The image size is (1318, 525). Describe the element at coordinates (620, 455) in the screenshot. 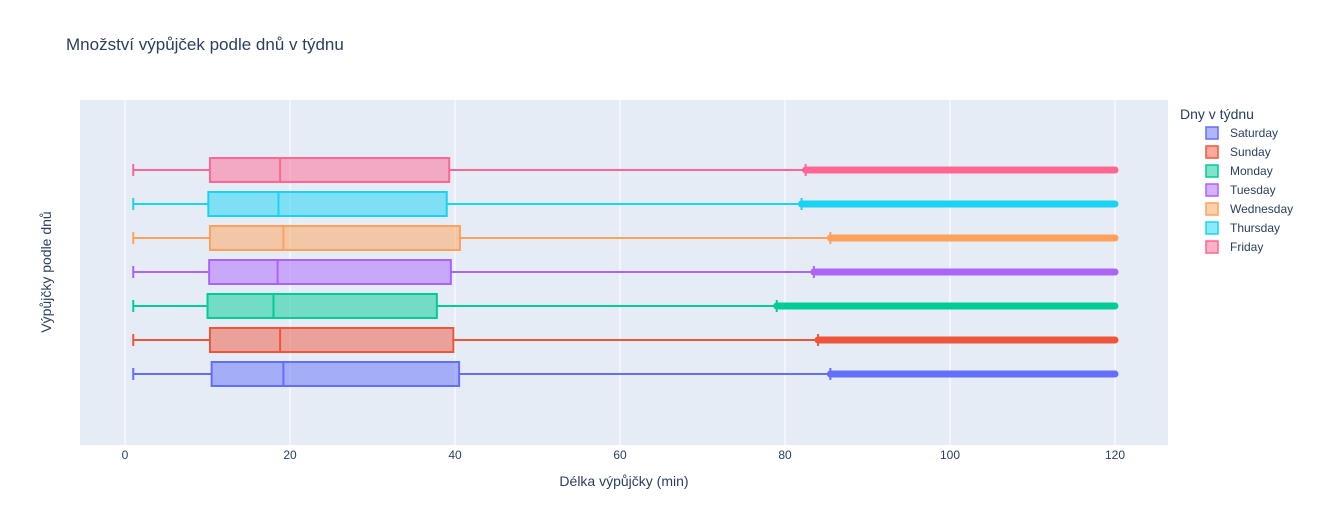

I see `x-tick-label: 60` at that location.